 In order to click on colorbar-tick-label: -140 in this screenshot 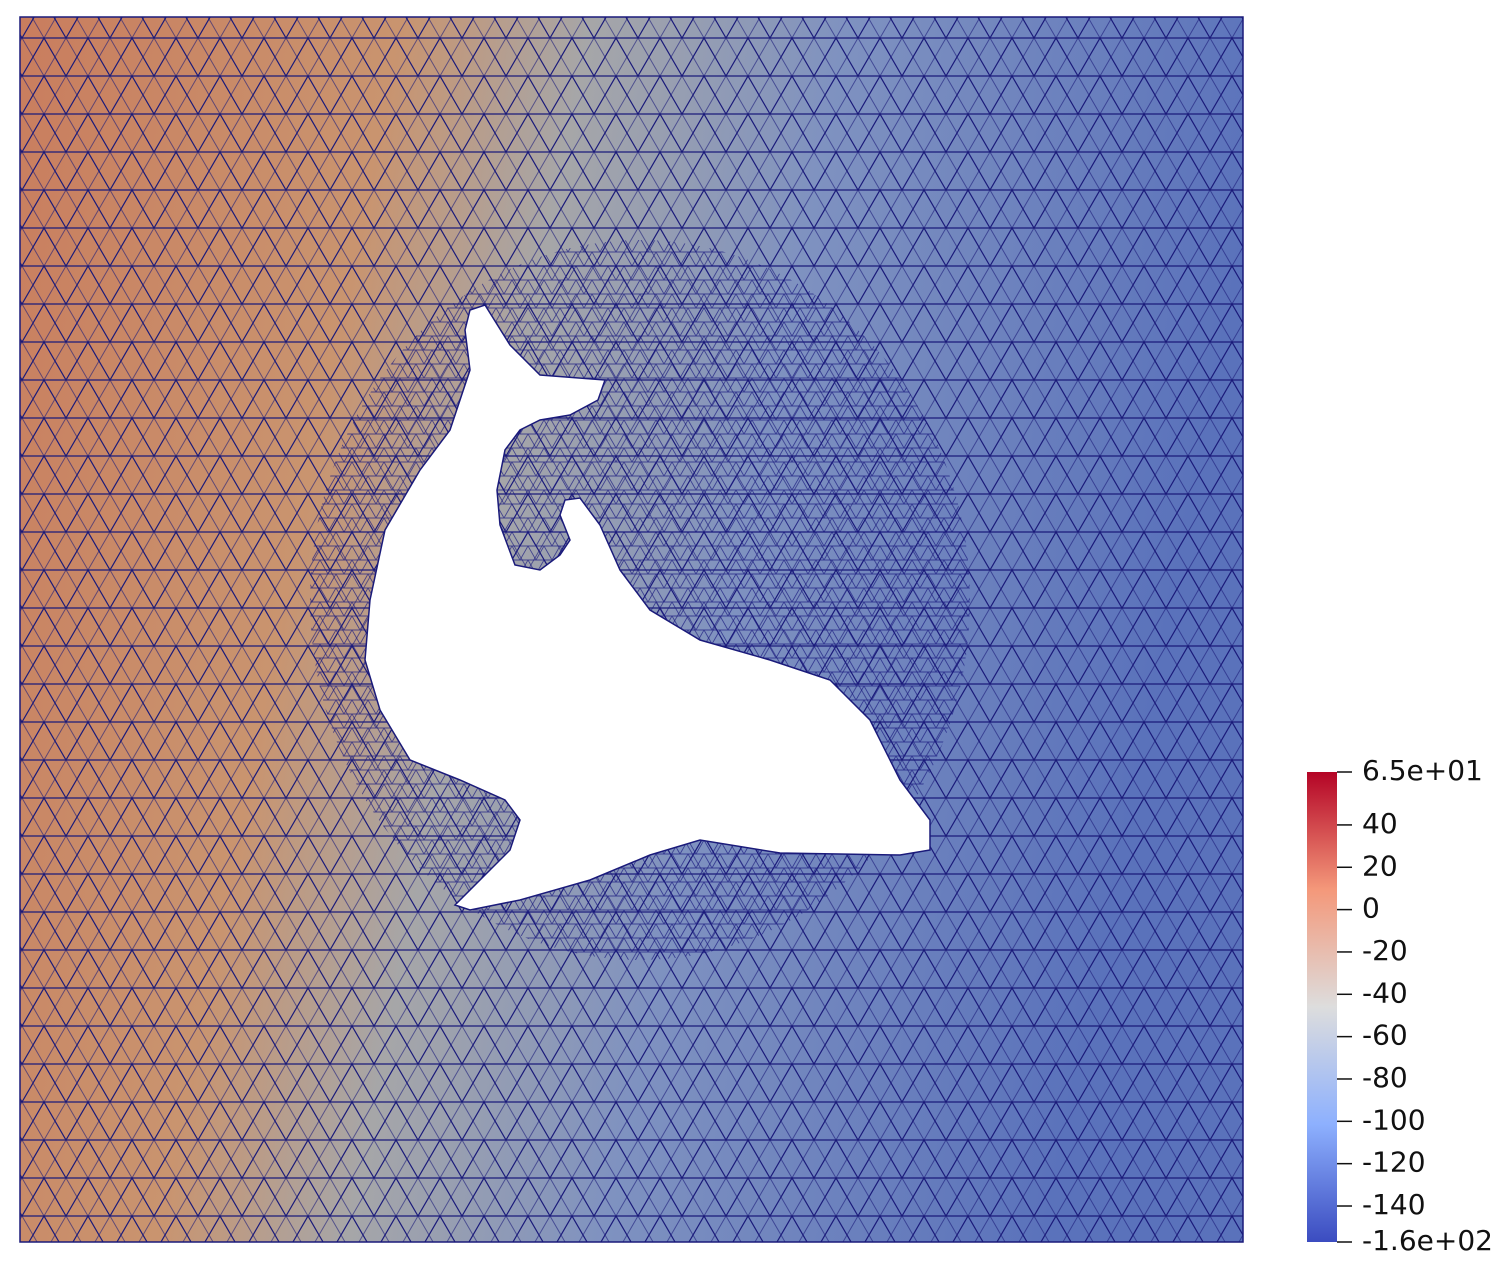, I will do `click(1394, 1204)`.